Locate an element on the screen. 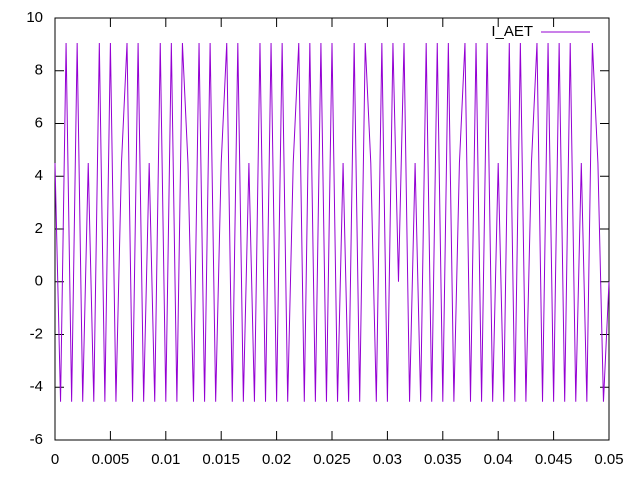 The width and height of the screenshot is (640, 480). y-tick-label: 2 is located at coordinates (39, 228).